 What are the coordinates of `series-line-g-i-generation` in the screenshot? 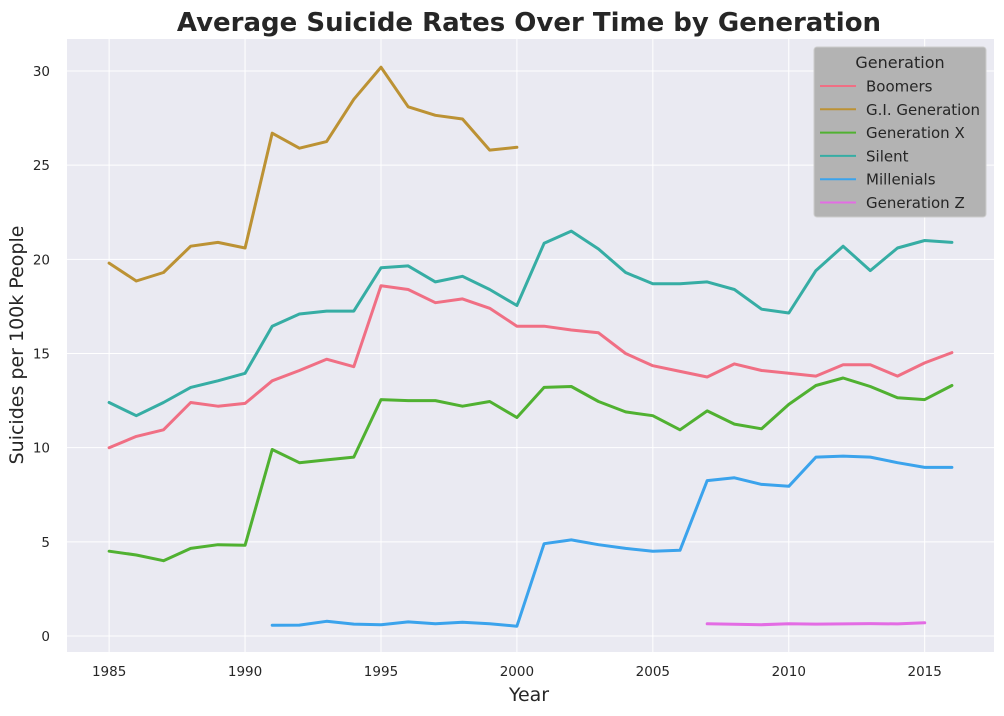 It's located at (313, 174).